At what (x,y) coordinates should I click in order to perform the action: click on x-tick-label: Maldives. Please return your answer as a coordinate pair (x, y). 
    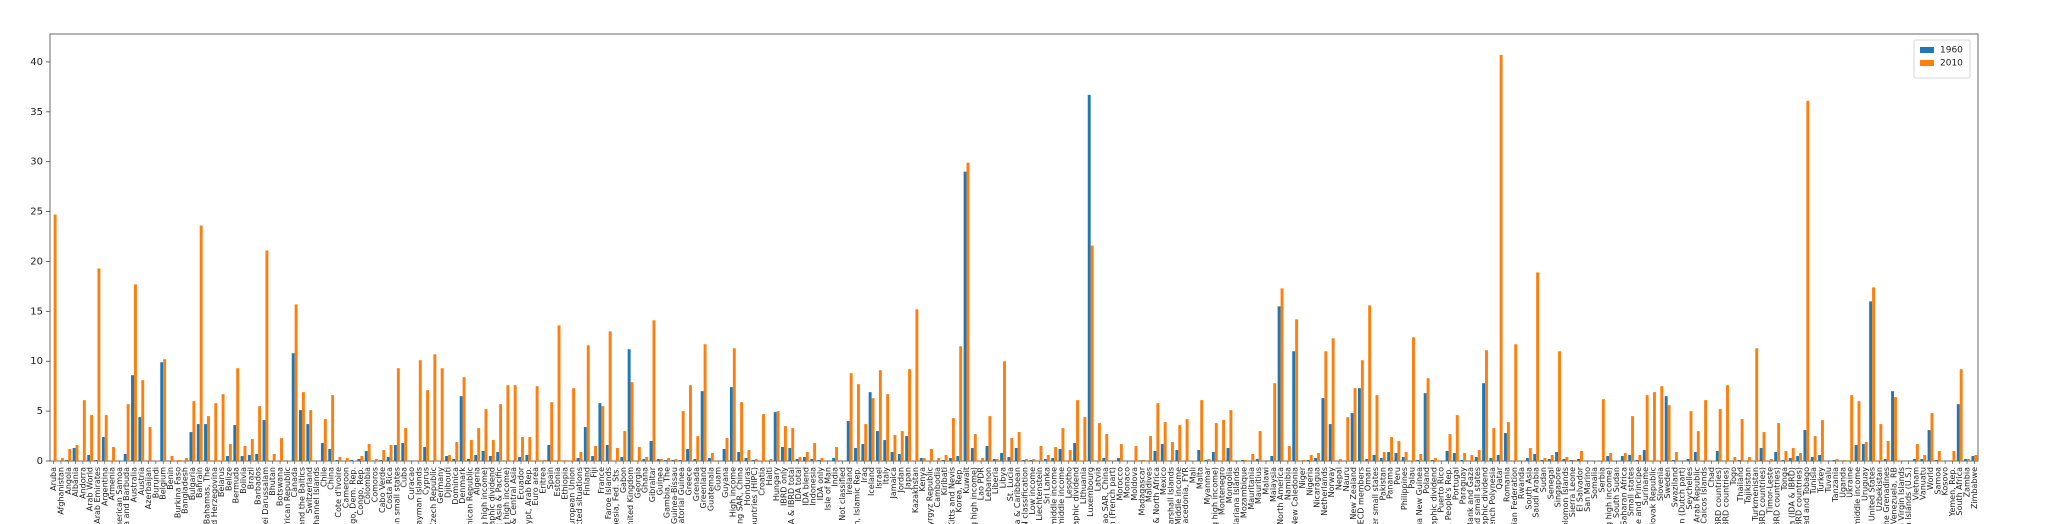
    Looking at the image, I should click on (1149, 484).